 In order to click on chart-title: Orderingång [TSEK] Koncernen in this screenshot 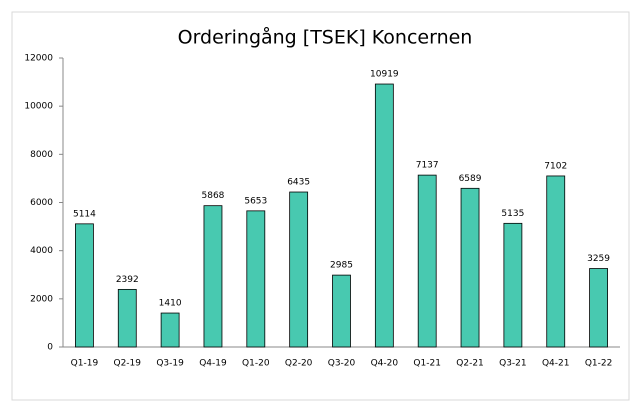, I will do `click(325, 37)`.